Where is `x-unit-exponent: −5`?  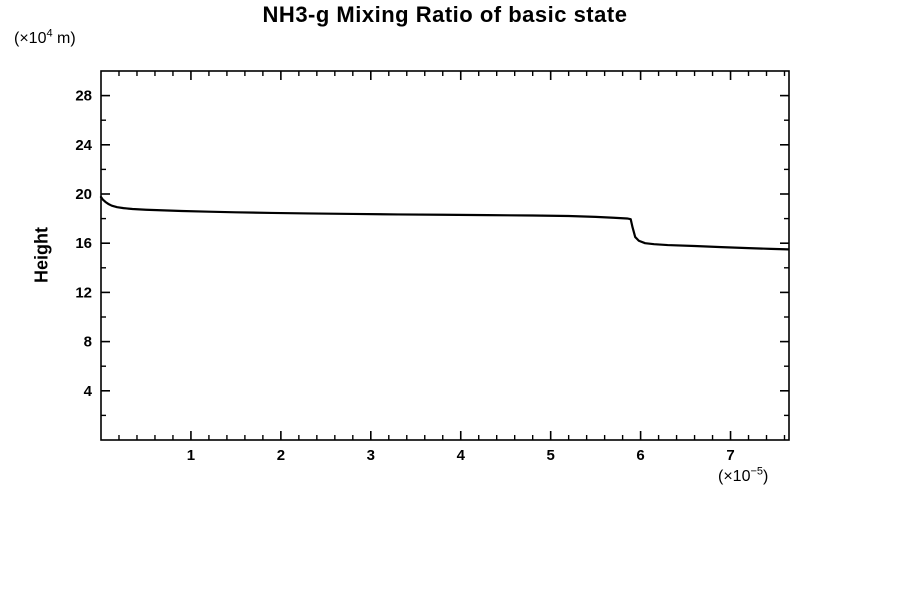
x-unit-exponent: −5 is located at coordinates (757, 471).